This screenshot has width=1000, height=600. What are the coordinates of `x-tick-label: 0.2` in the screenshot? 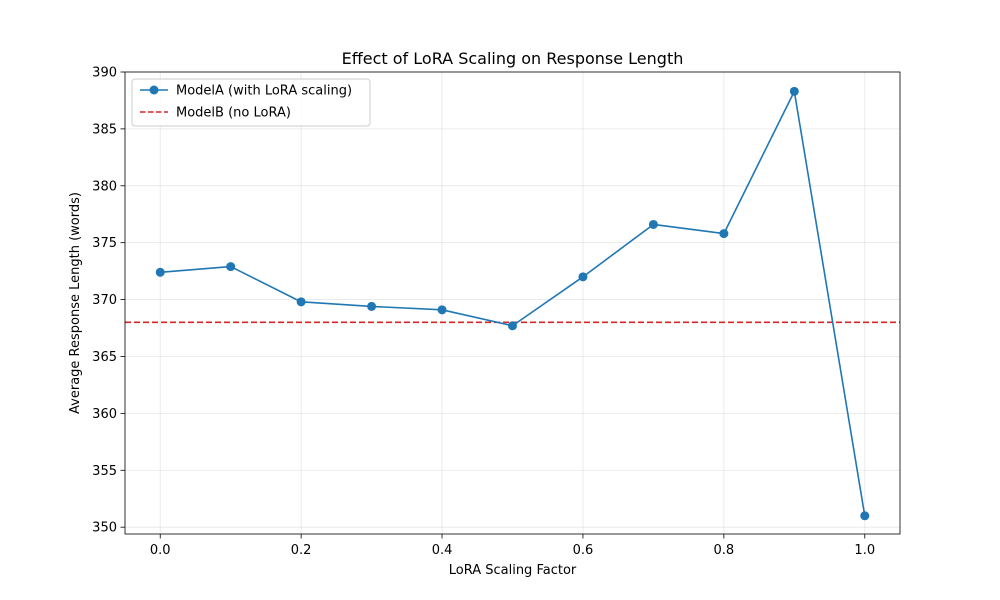 It's located at (301, 550).